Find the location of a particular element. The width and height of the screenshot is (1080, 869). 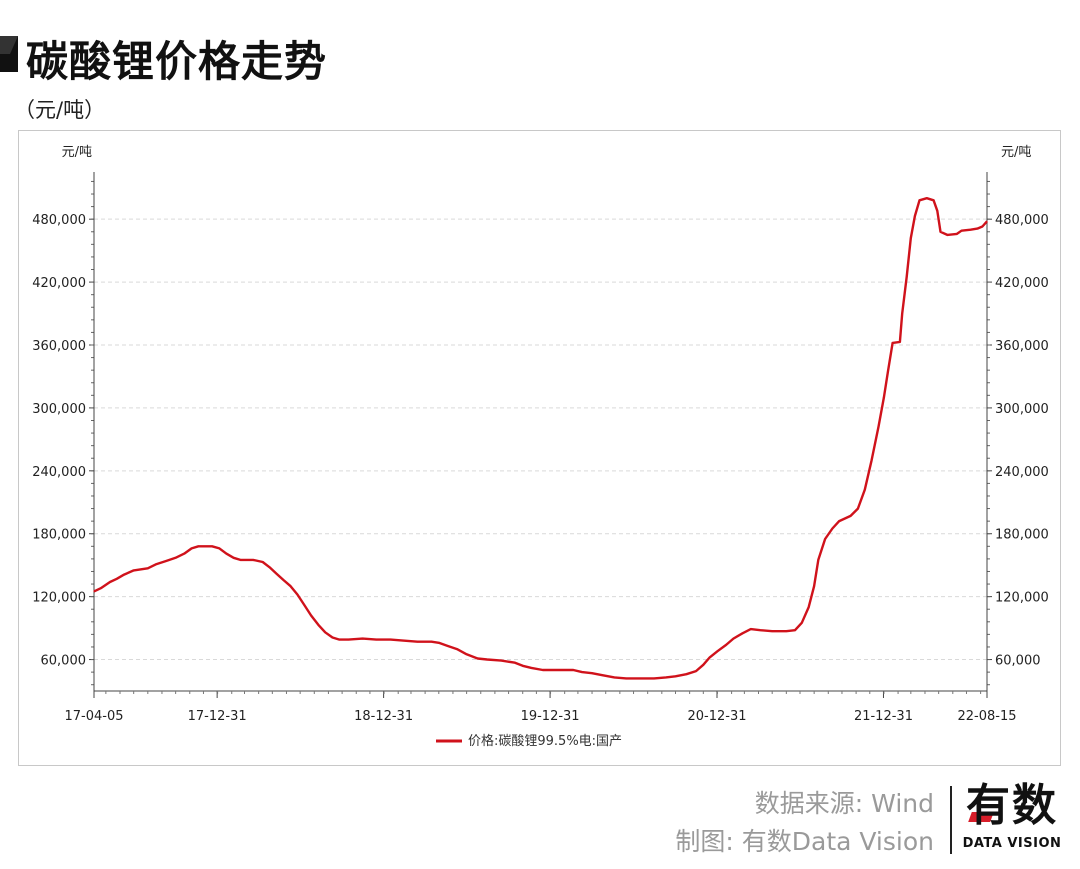

y-tick-label-right: 360,000 is located at coordinates (1022, 346).